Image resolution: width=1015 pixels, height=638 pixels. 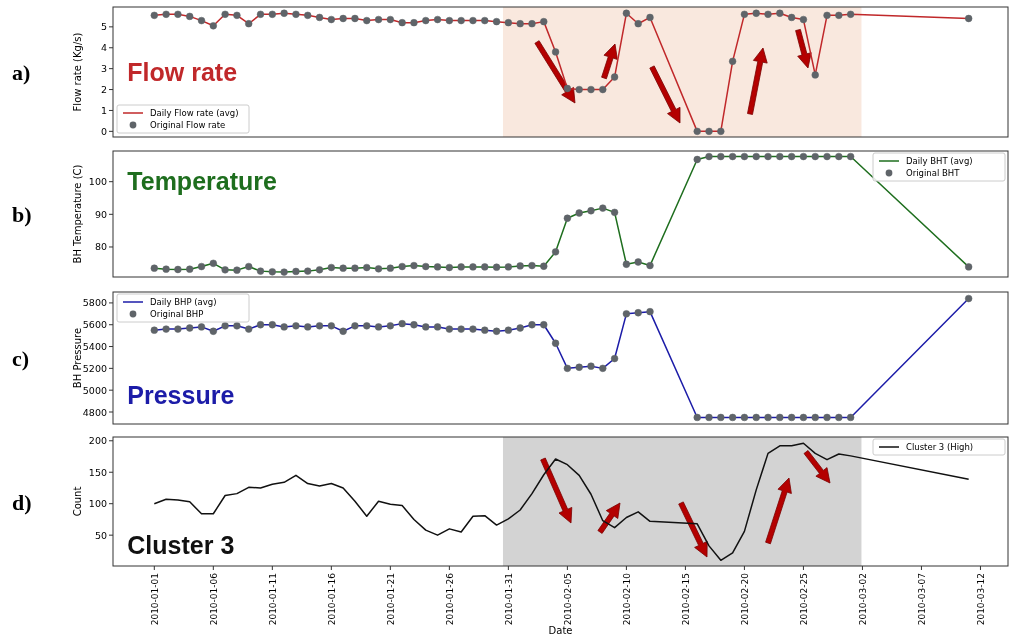 I want to click on annotation: Flow rate, so click(x=182, y=72).